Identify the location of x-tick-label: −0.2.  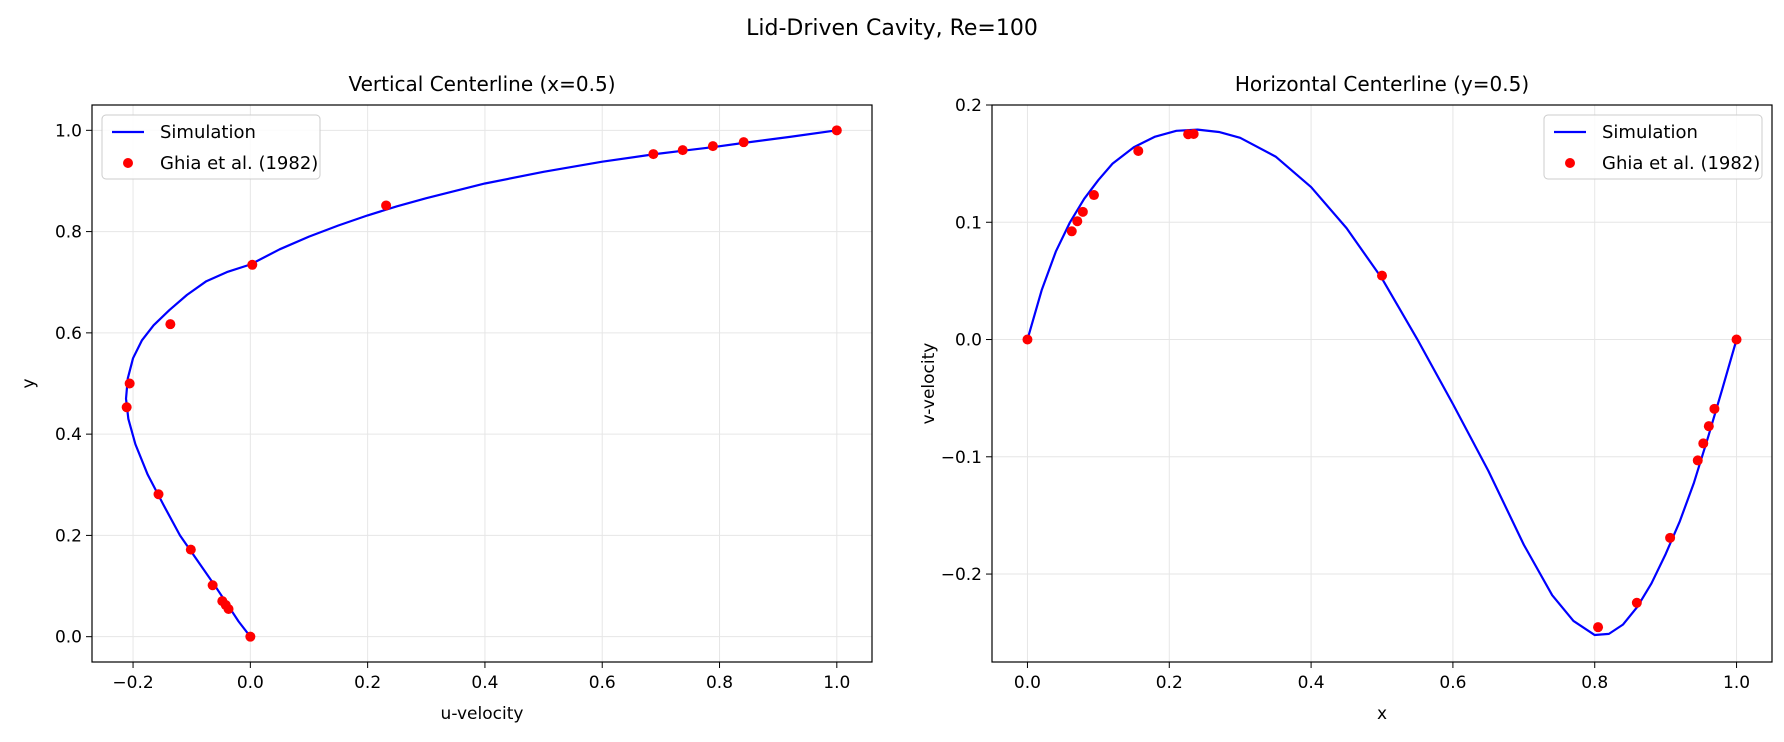
(132, 683).